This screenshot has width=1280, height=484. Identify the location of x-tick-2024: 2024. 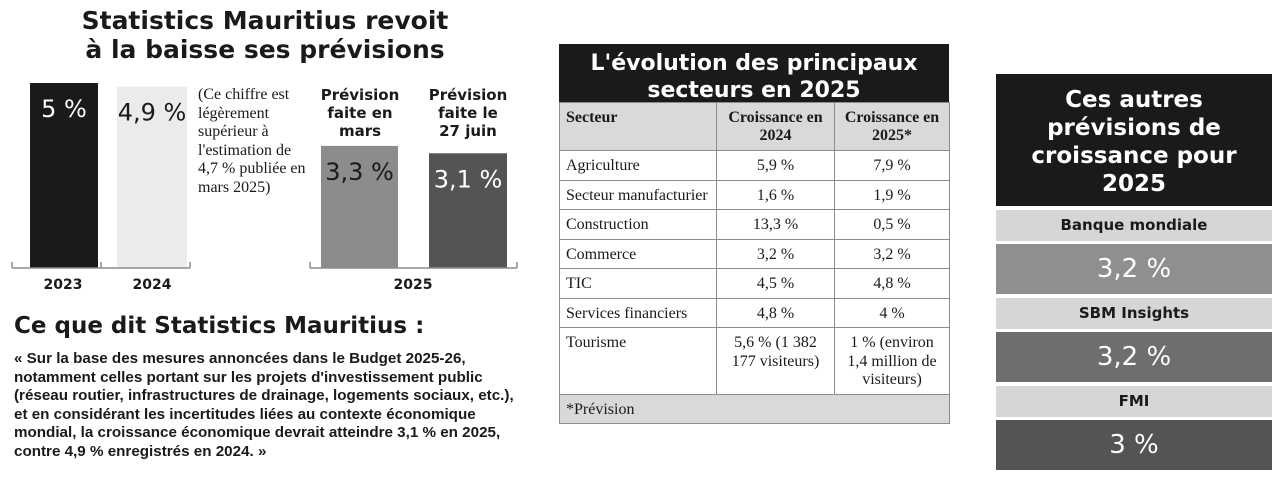
(152, 285).